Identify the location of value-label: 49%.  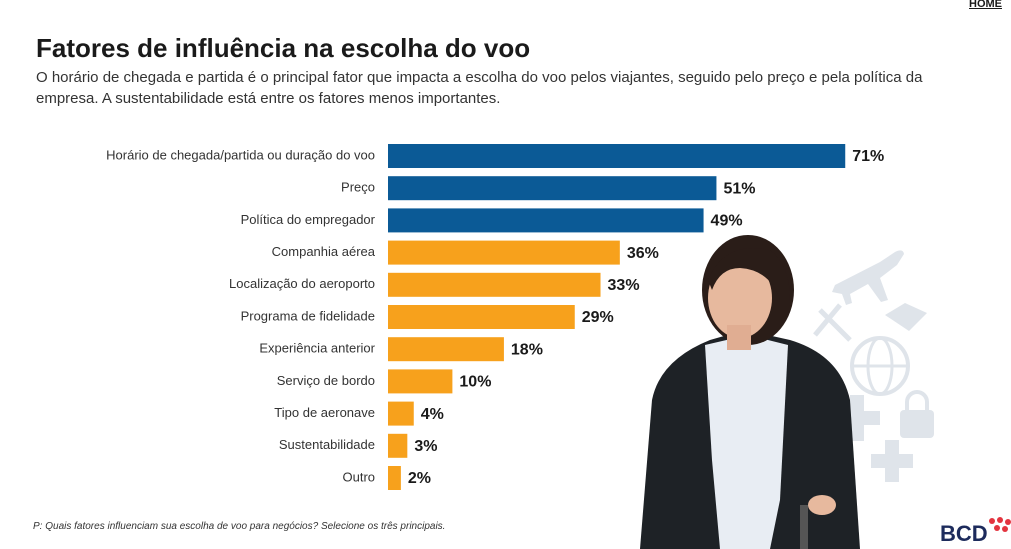
(727, 221).